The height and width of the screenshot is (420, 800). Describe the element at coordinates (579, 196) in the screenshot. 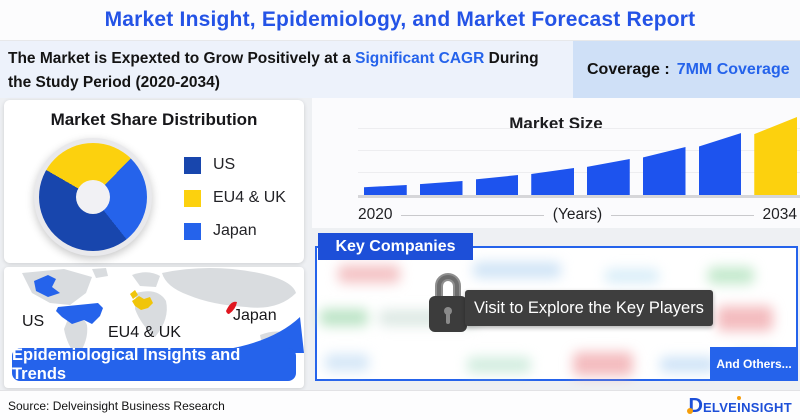

I see `x-axis-baseline` at that location.